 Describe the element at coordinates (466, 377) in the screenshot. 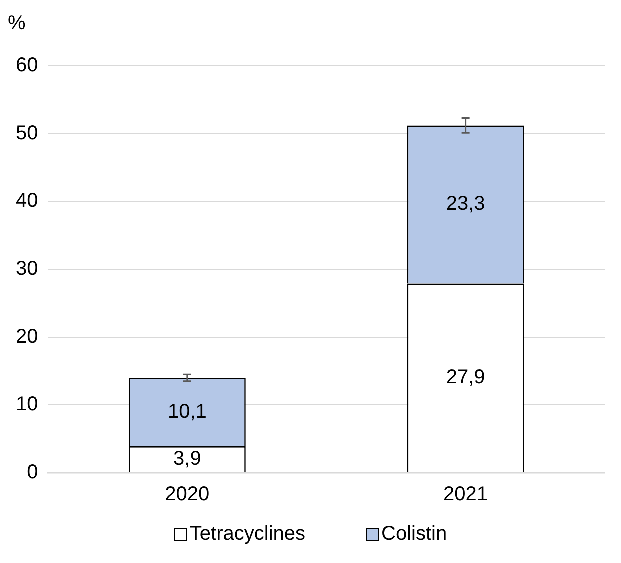

I see `data-label: 27,9` at that location.